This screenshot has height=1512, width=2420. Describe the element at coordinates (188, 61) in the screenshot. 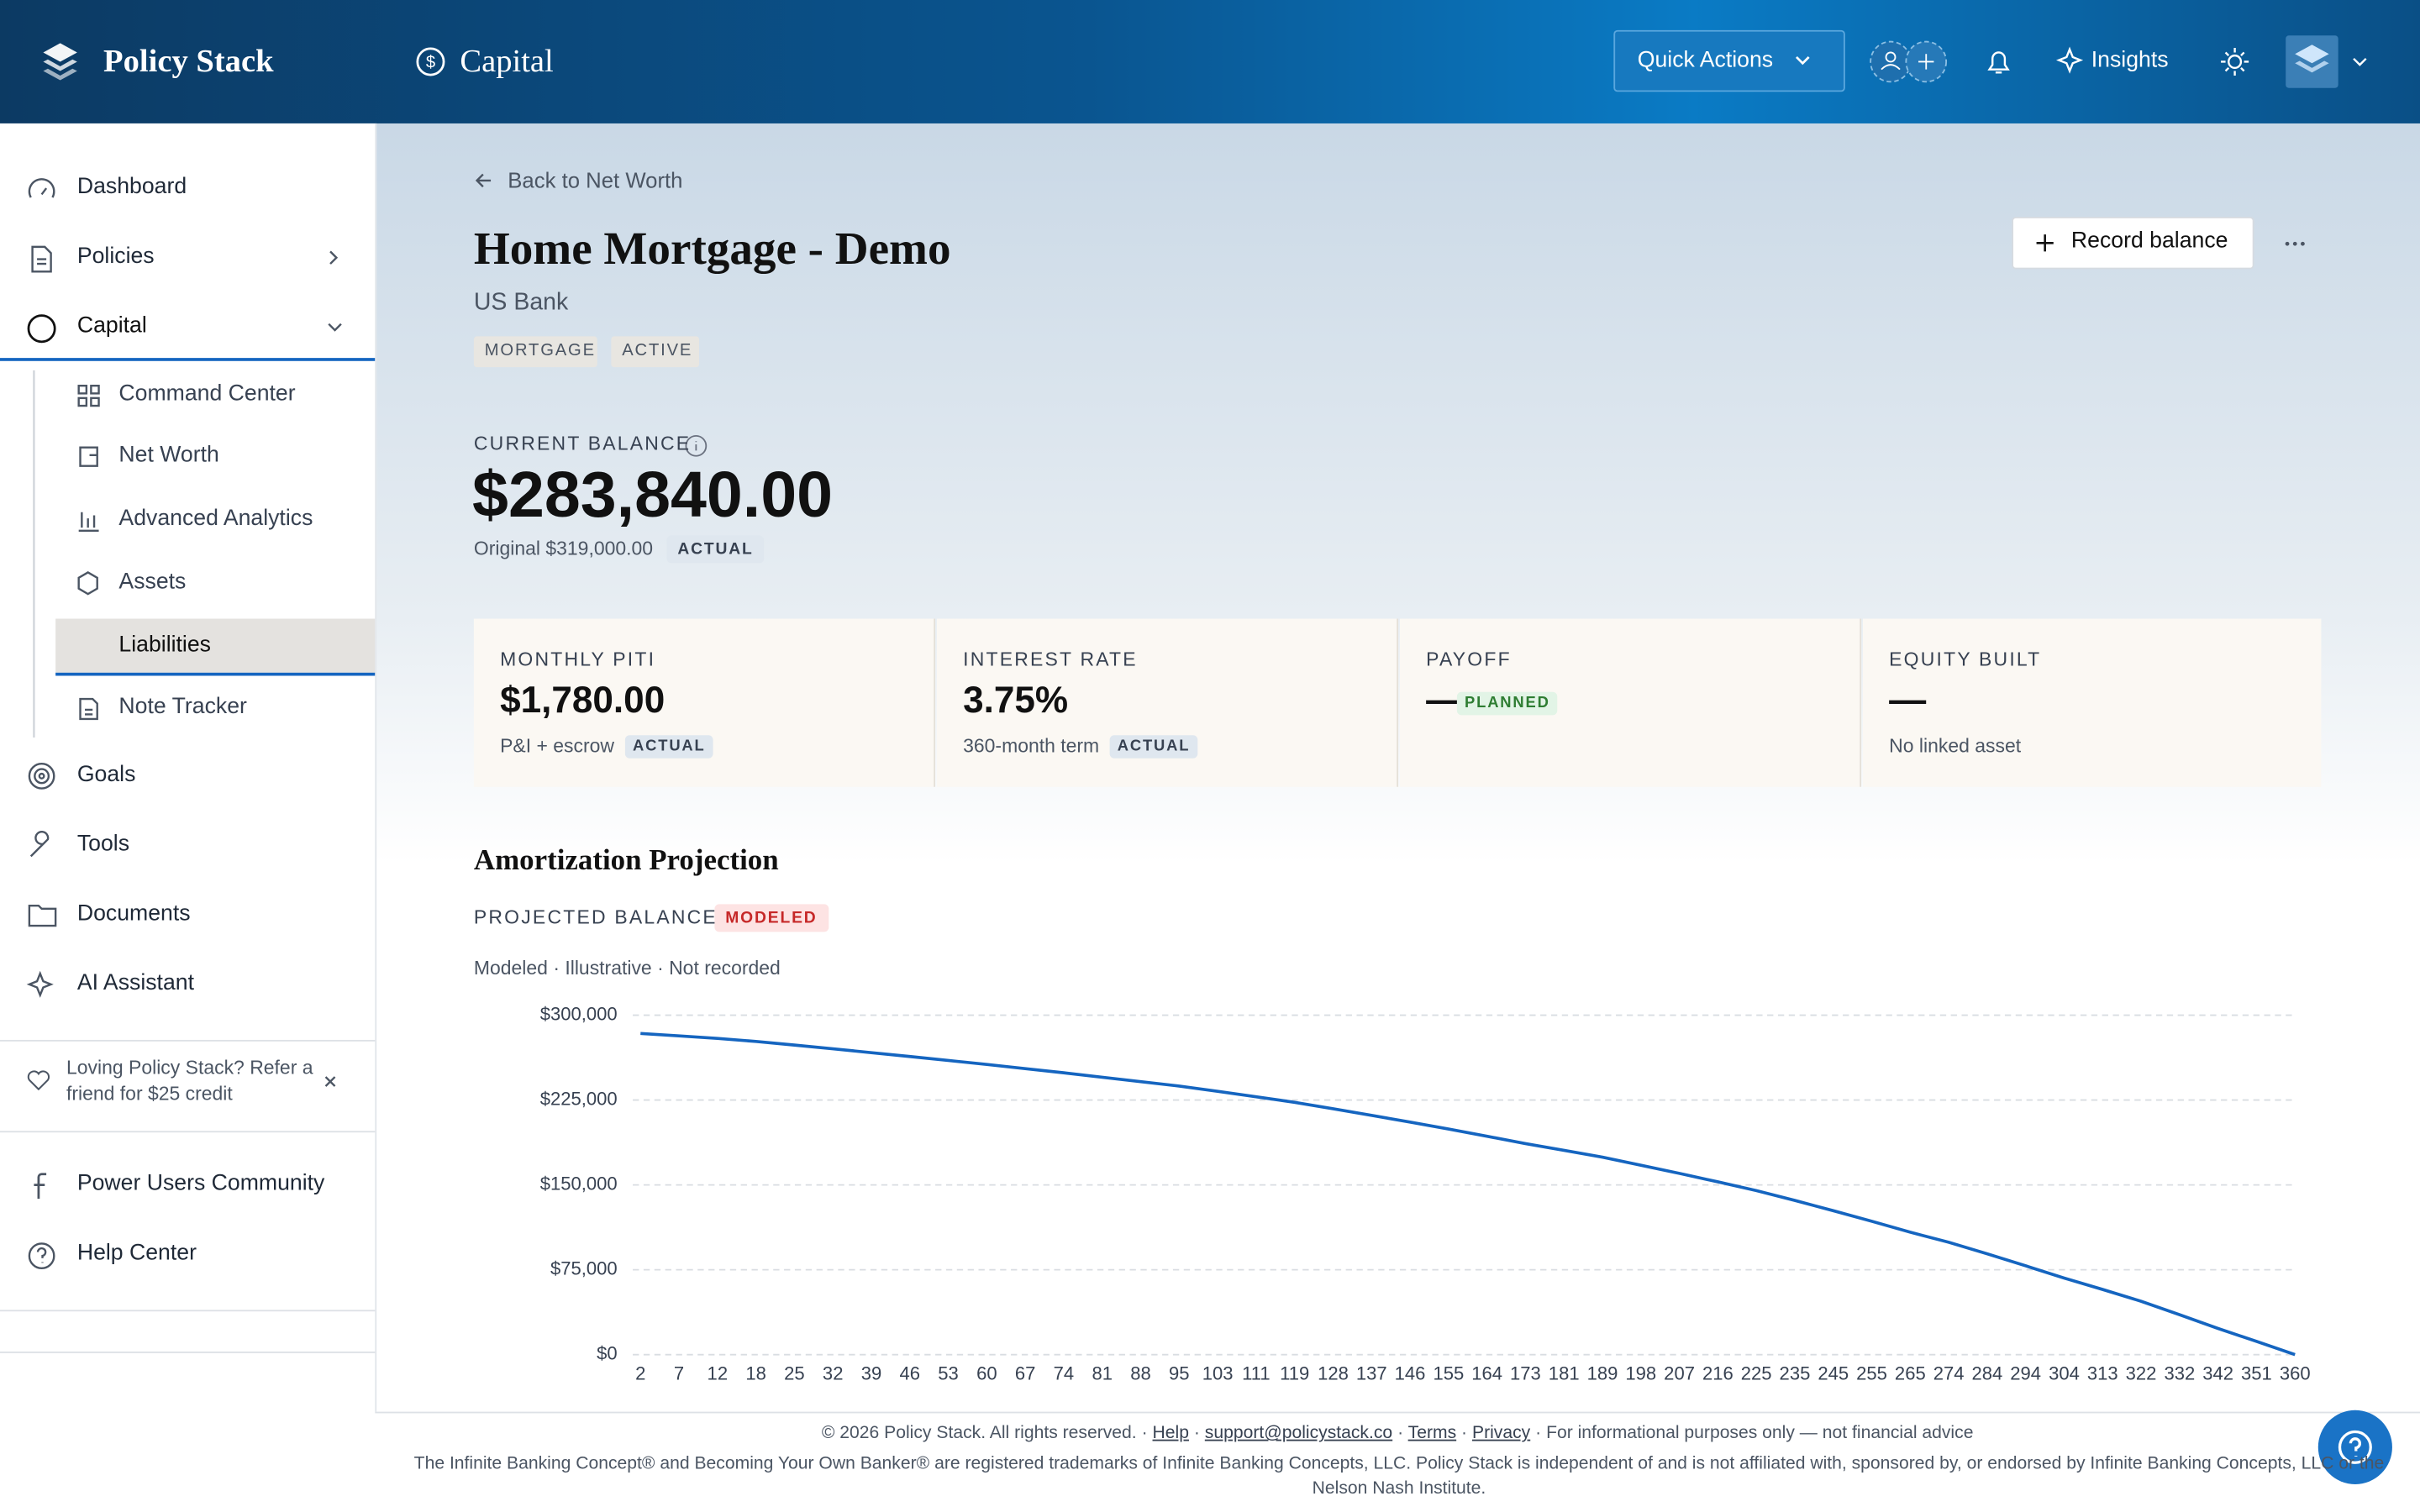

I see `brand: Policy Stack` at that location.